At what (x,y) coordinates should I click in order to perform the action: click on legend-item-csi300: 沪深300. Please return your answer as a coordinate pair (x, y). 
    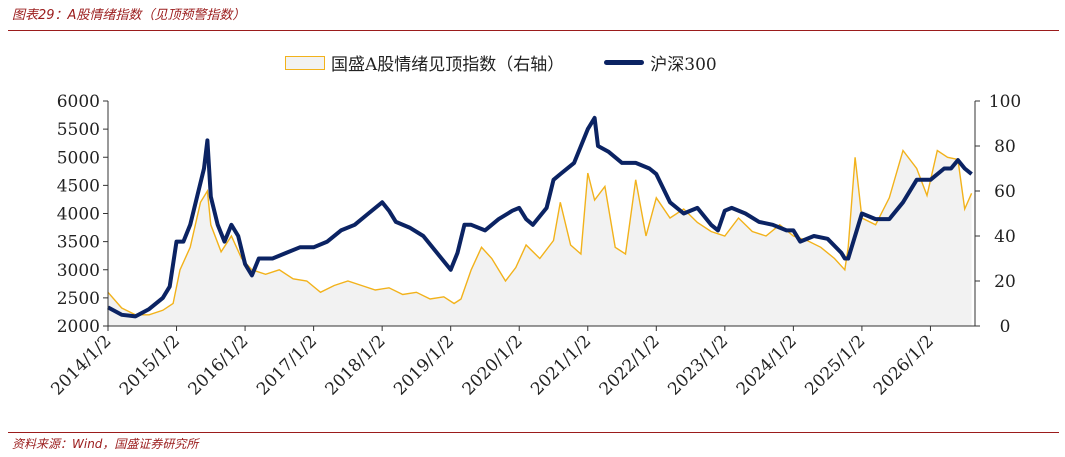
    Looking at the image, I should click on (660, 62).